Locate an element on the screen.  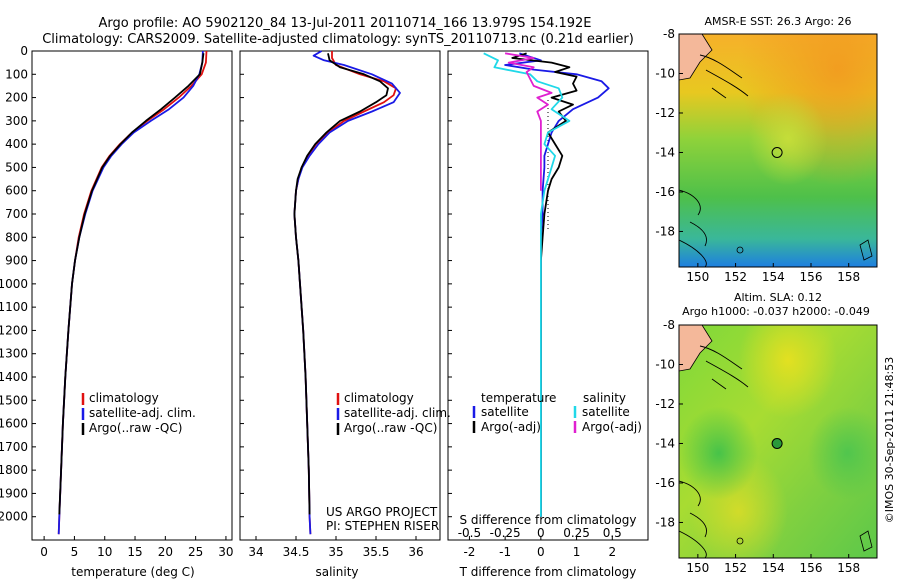
y-tick-label: 0 is located at coordinates (24, 51).